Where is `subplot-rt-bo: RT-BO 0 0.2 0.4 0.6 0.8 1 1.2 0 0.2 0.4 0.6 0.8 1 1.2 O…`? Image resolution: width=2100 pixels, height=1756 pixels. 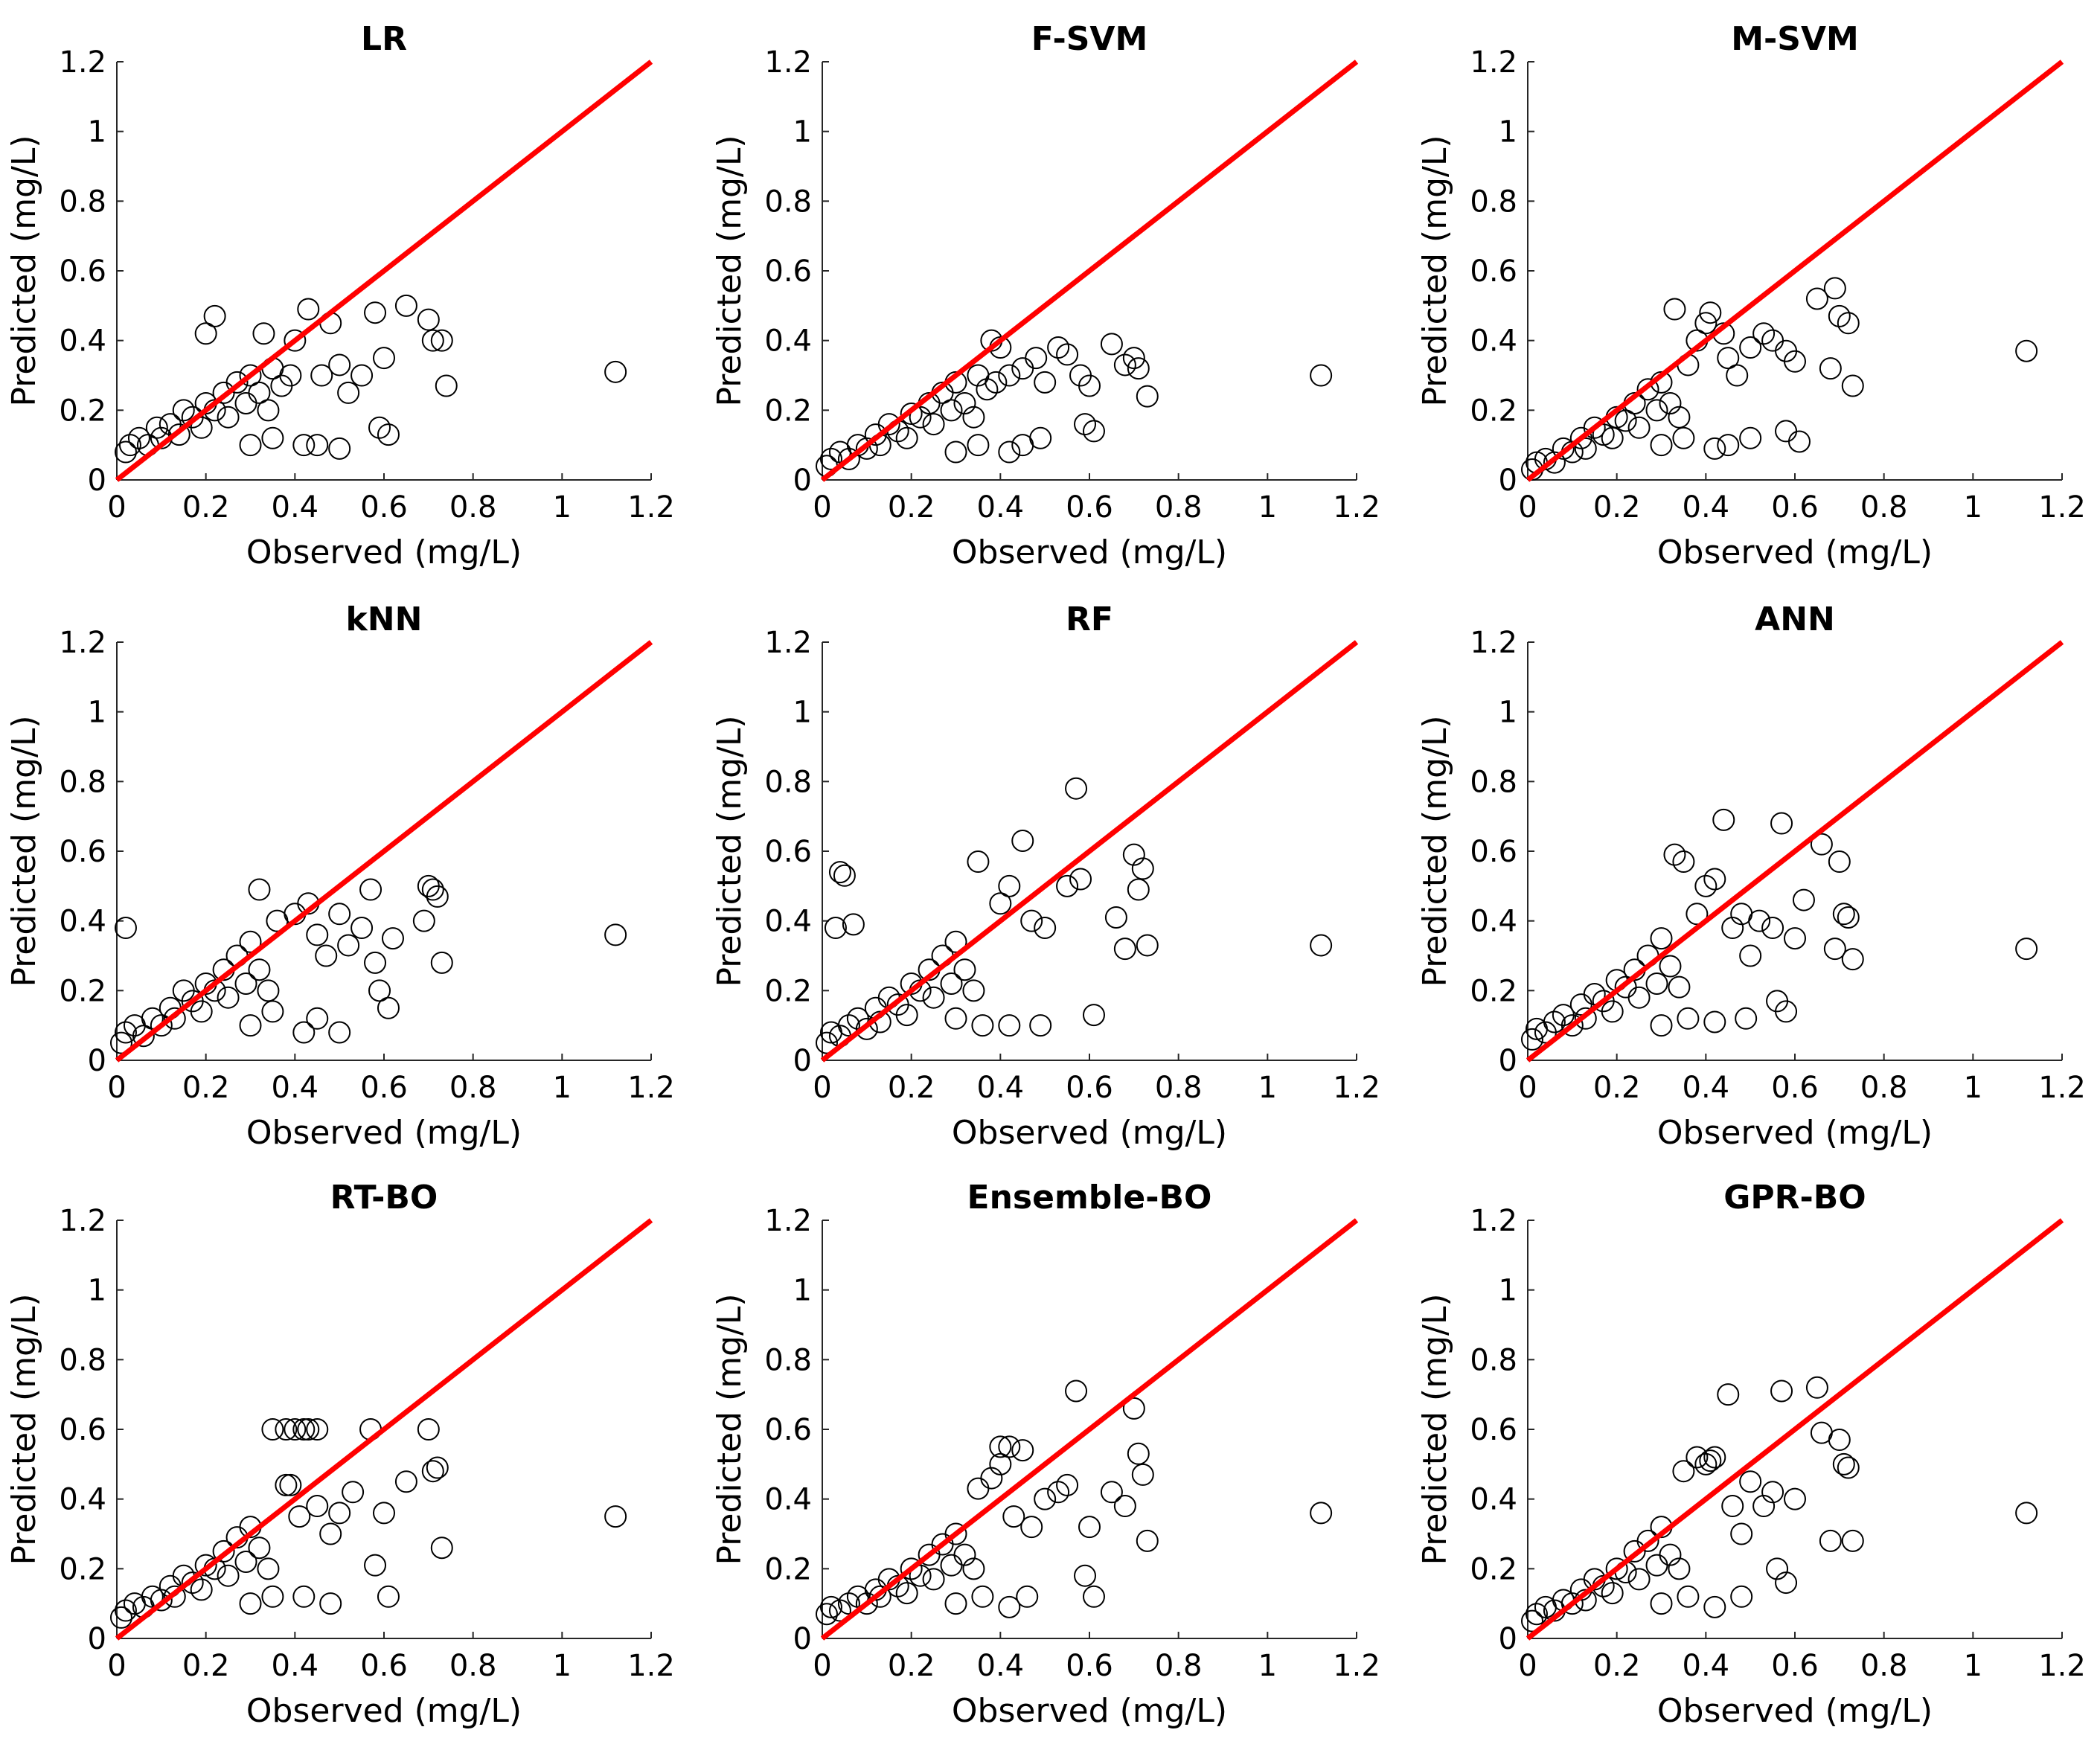
subplot-rt-bo: RT-BO 0 0.2 0.4 0.6 0.8 1 1.2 0 0.2 0.4 0.6 0.8 1 1.2 O… is located at coordinates (340, 1454).